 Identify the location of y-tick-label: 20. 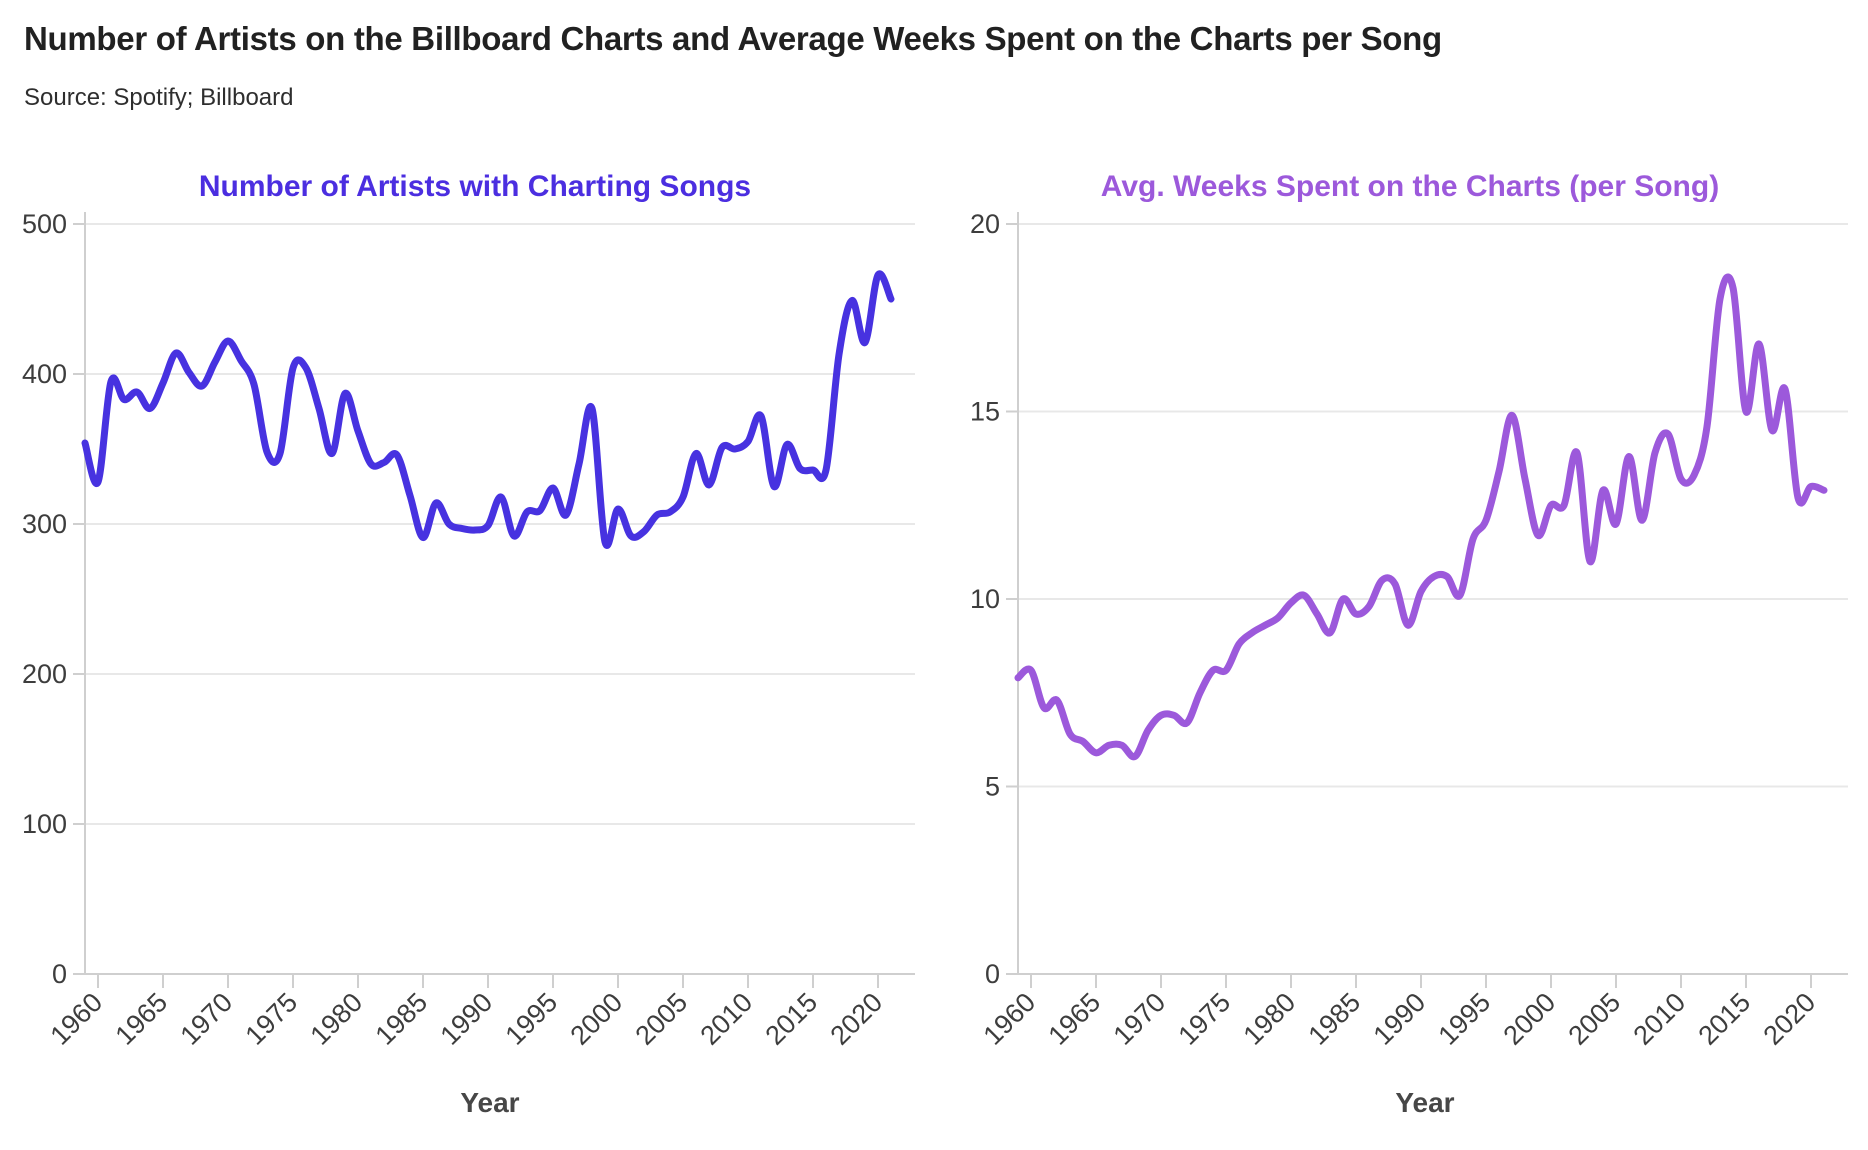
(985, 224).